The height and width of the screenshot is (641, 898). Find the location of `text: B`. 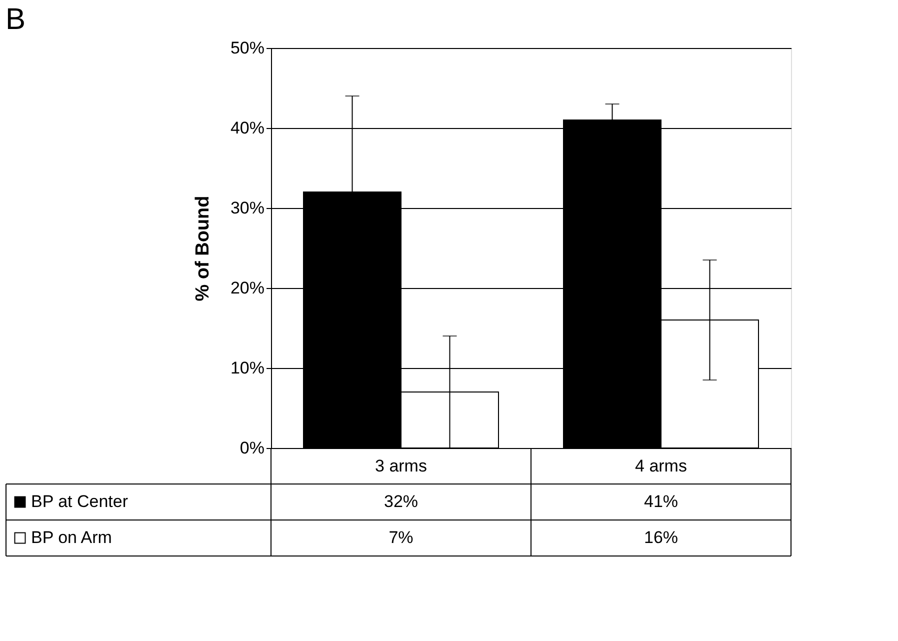

text: B is located at coordinates (16, 19).